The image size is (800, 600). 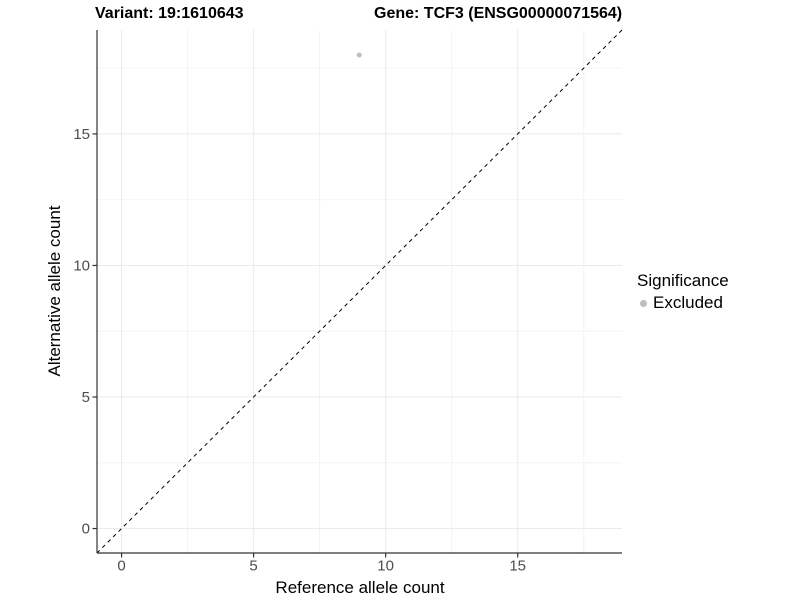 What do you see at coordinates (683, 292) in the screenshot?
I see `legend: Significance Excluded` at bounding box center [683, 292].